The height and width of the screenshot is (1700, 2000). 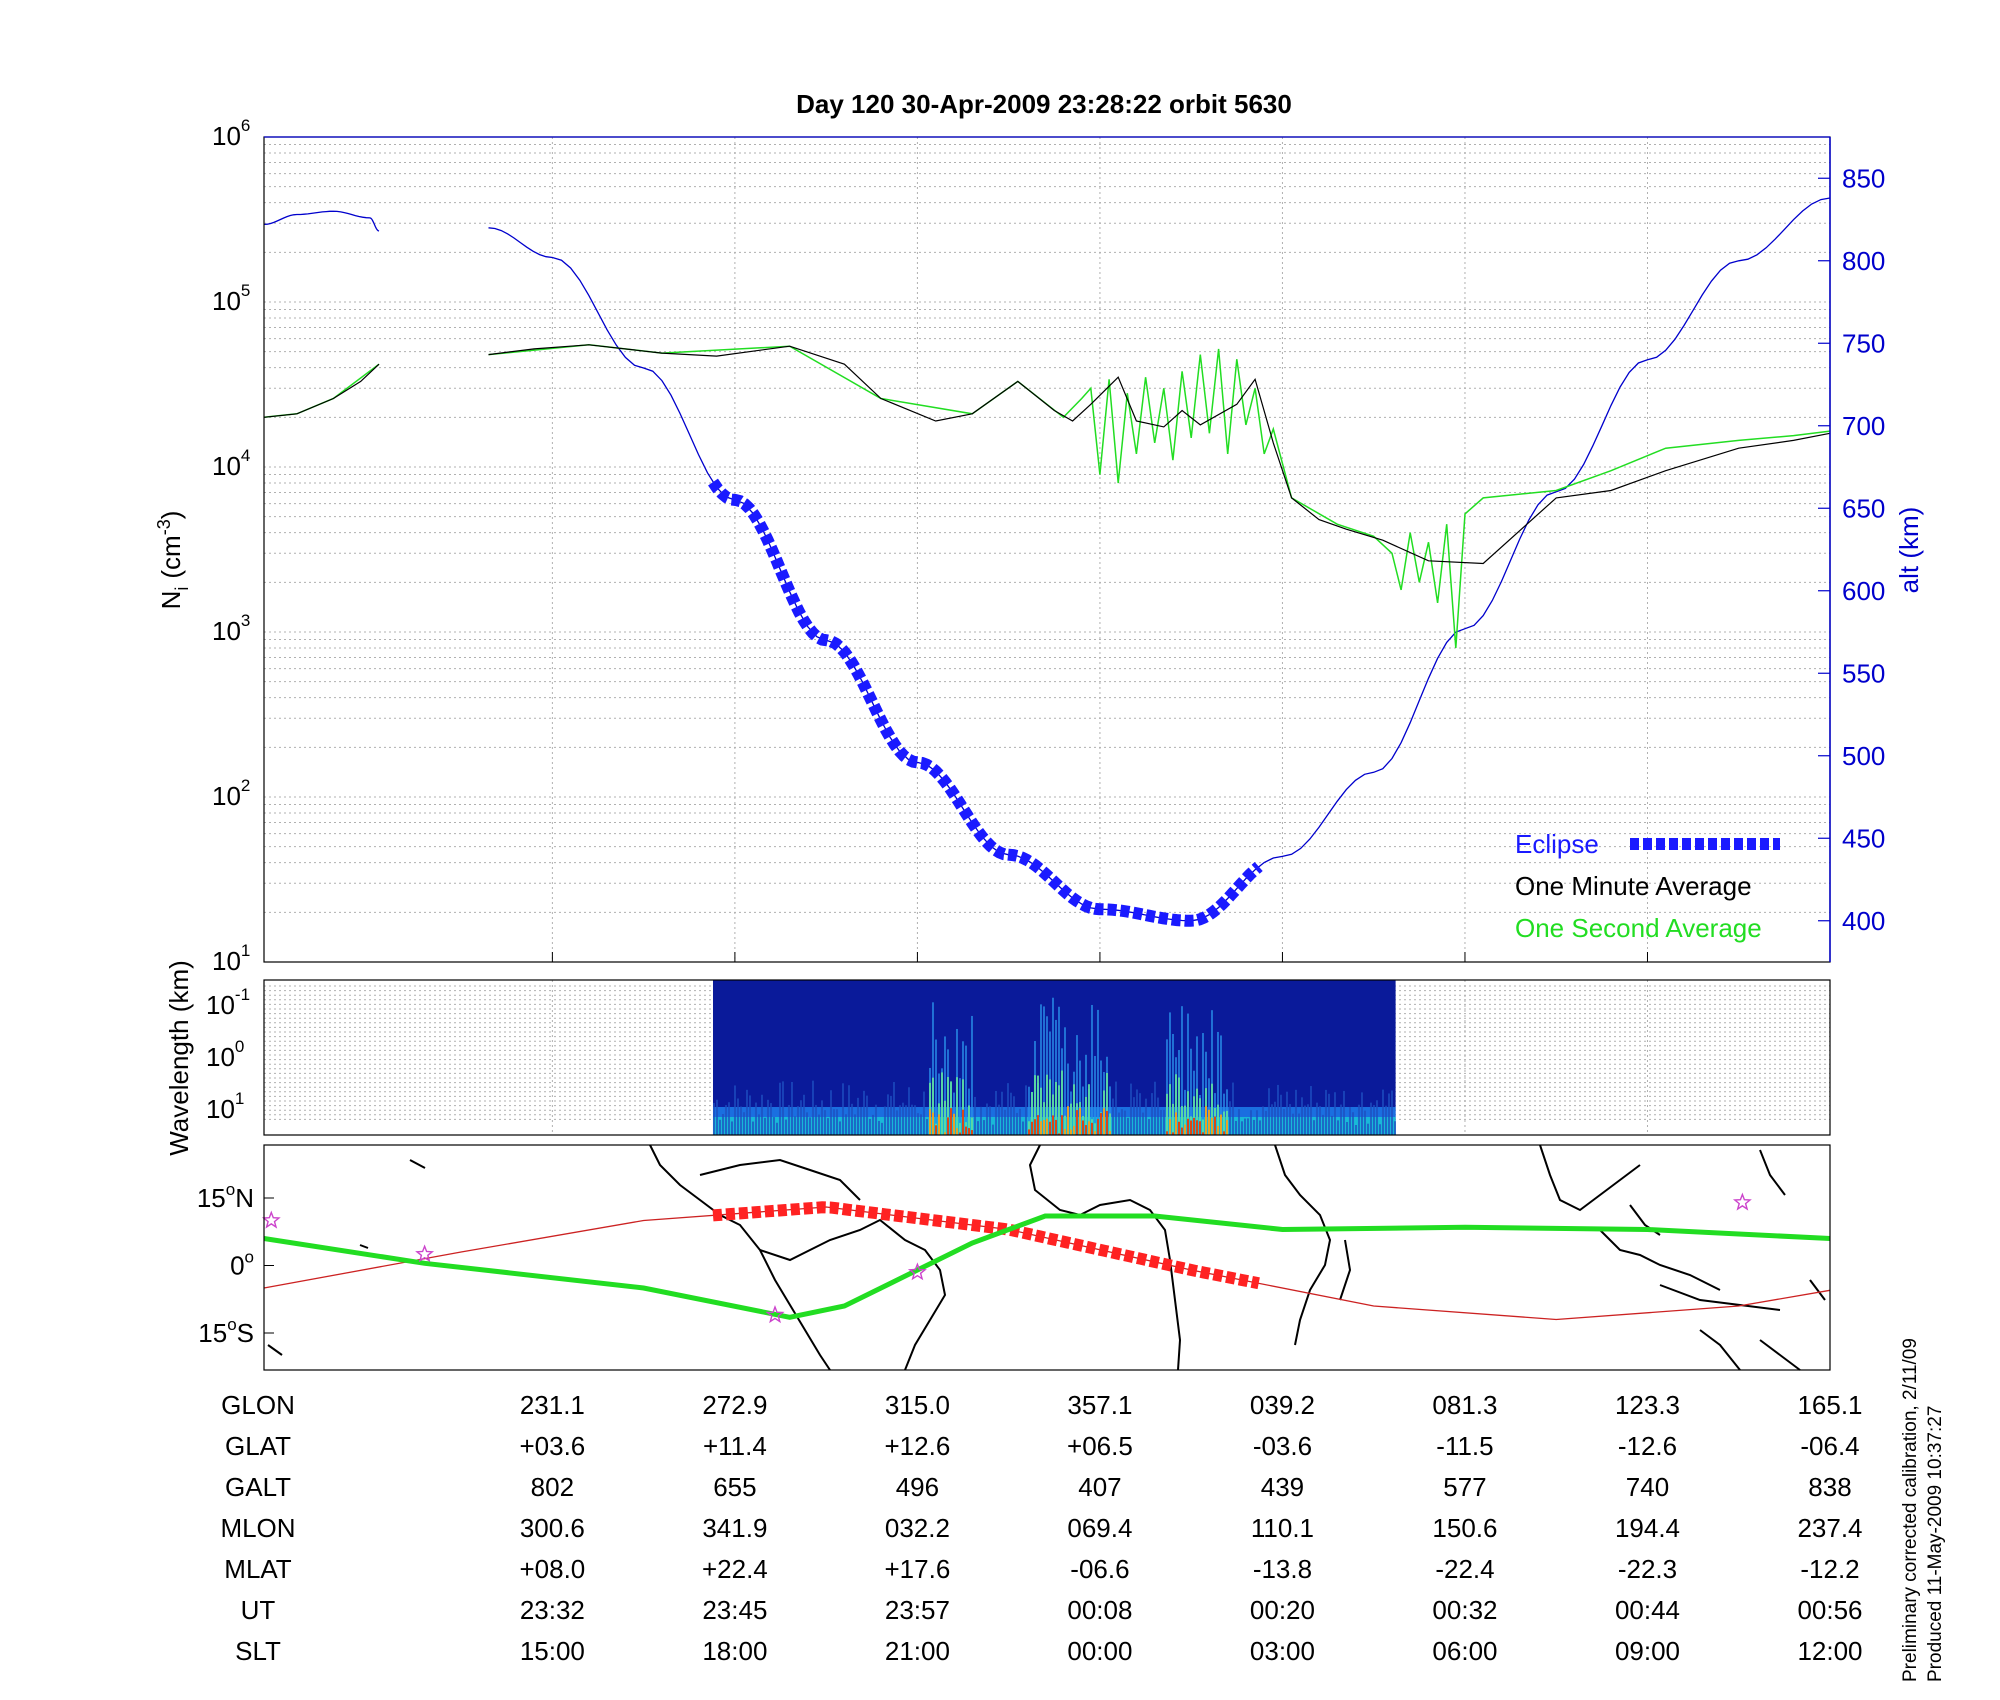 I want to click on table-row-label: GLON, so click(x=258, y=1405).